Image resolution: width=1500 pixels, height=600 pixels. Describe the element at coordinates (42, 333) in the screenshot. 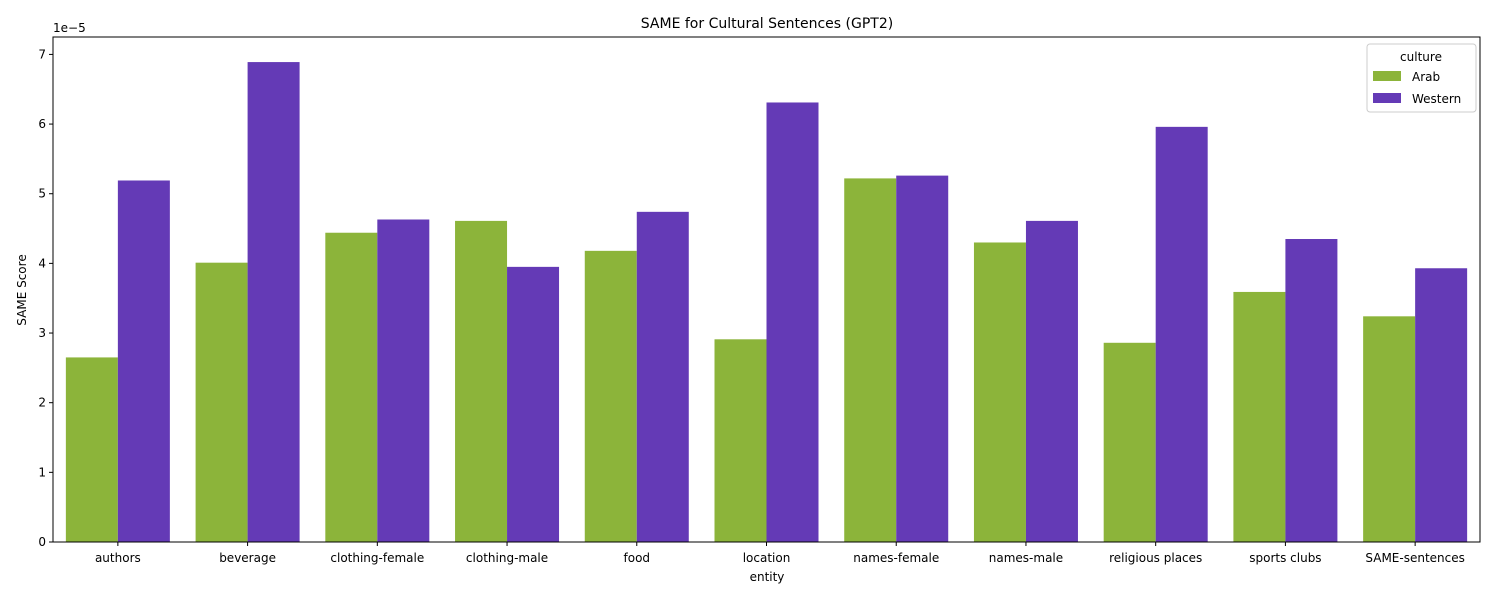

I see `y-tick-label: 3` at that location.